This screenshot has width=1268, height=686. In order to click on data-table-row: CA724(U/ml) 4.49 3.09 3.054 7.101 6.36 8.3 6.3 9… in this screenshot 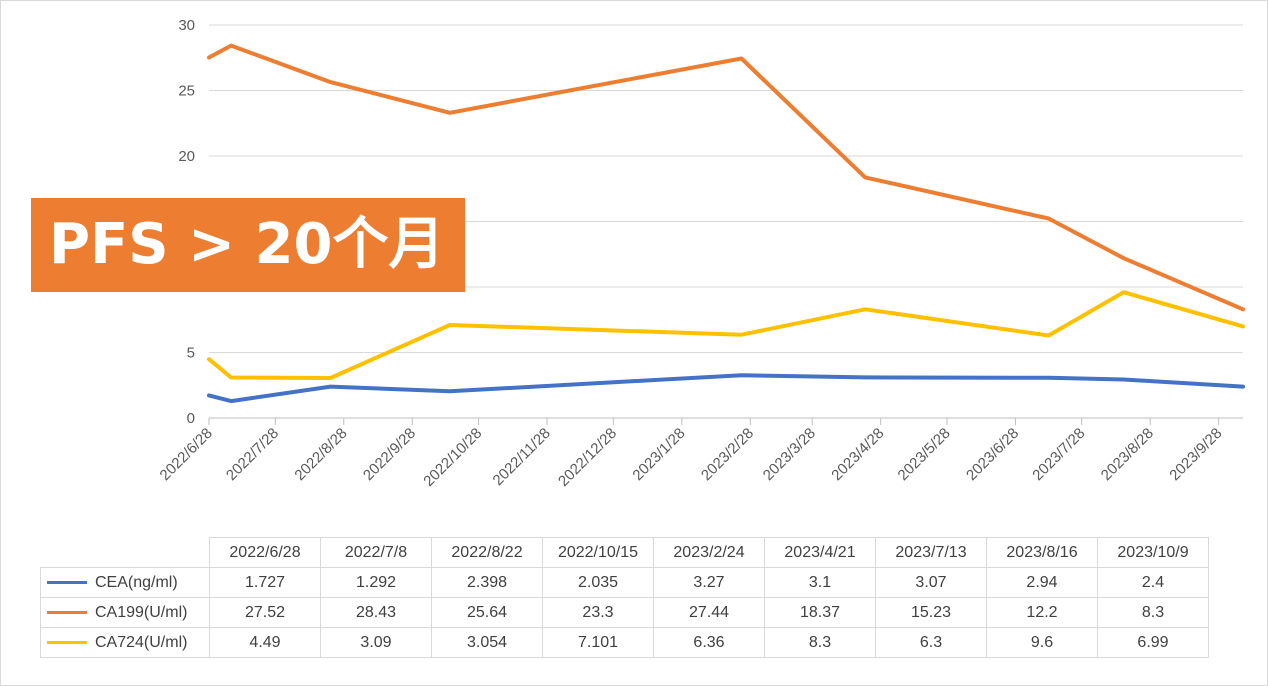, I will do `click(624, 642)`.